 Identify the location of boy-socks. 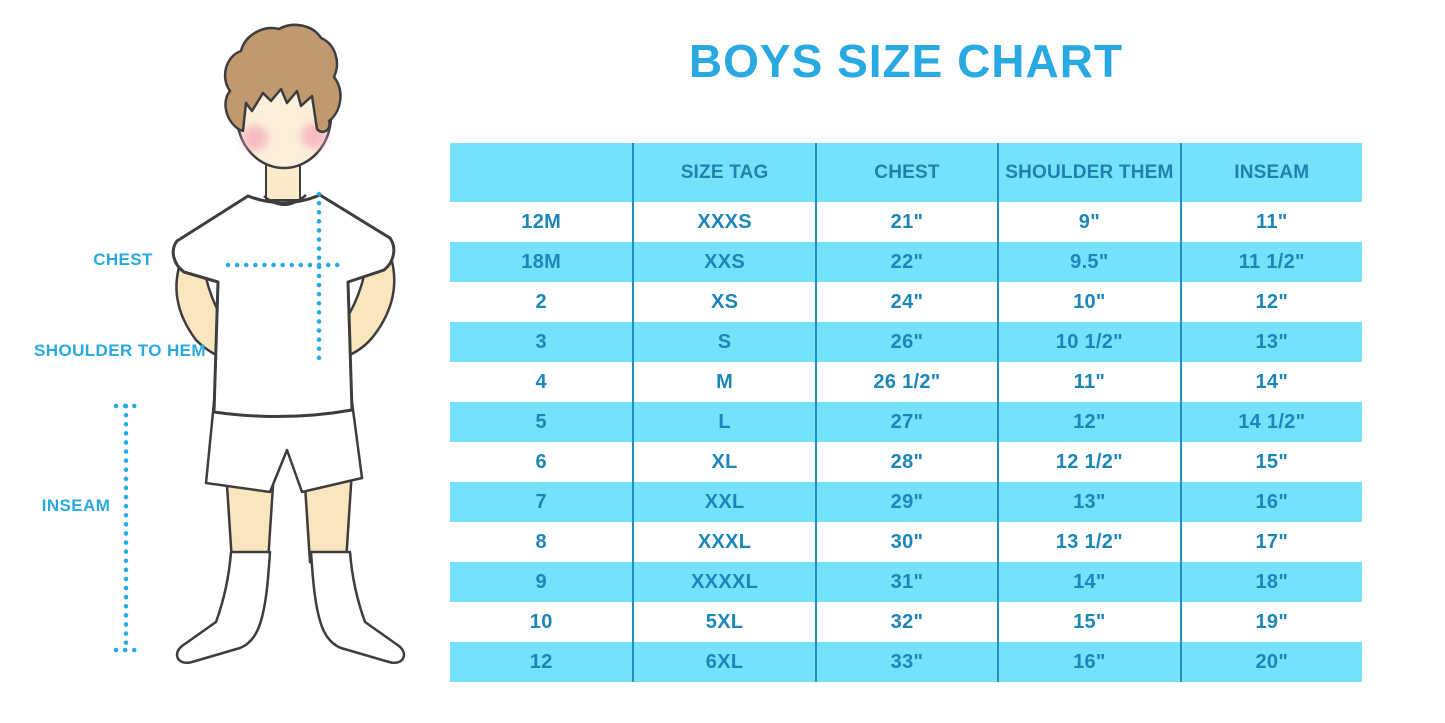
(290, 607).